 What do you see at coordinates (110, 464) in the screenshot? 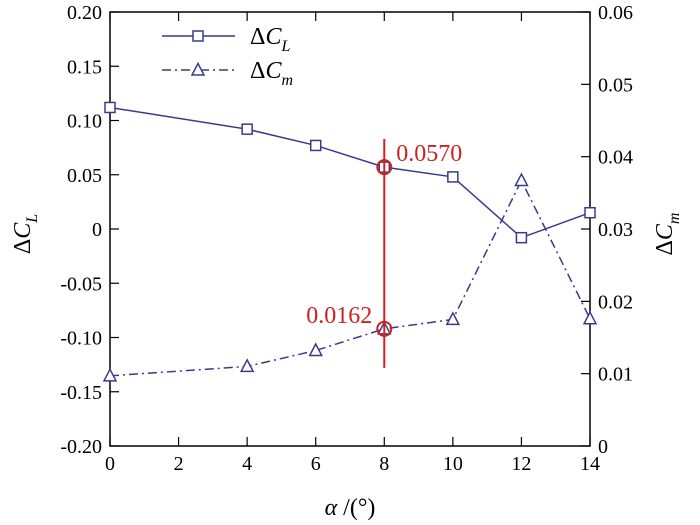
I see `x-tick-label: 0` at bounding box center [110, 464].